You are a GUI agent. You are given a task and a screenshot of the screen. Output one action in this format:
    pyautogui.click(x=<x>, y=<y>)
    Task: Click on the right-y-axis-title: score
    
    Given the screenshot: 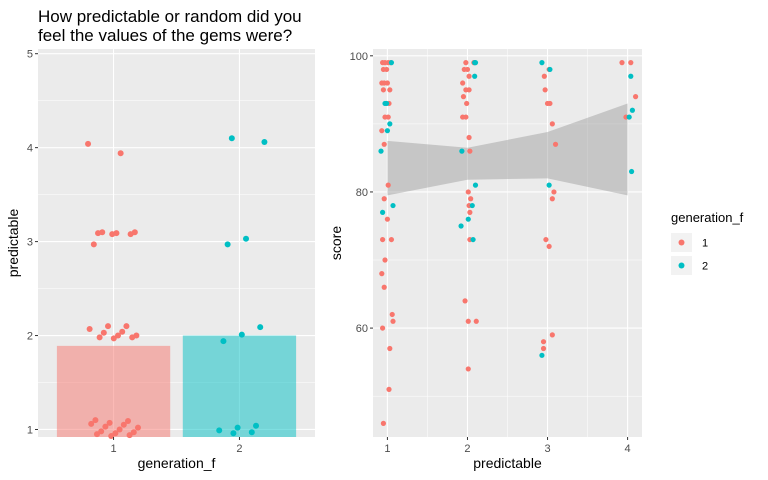 What is the action you would take?
    pyautogui.click(x=336, y=243)
    